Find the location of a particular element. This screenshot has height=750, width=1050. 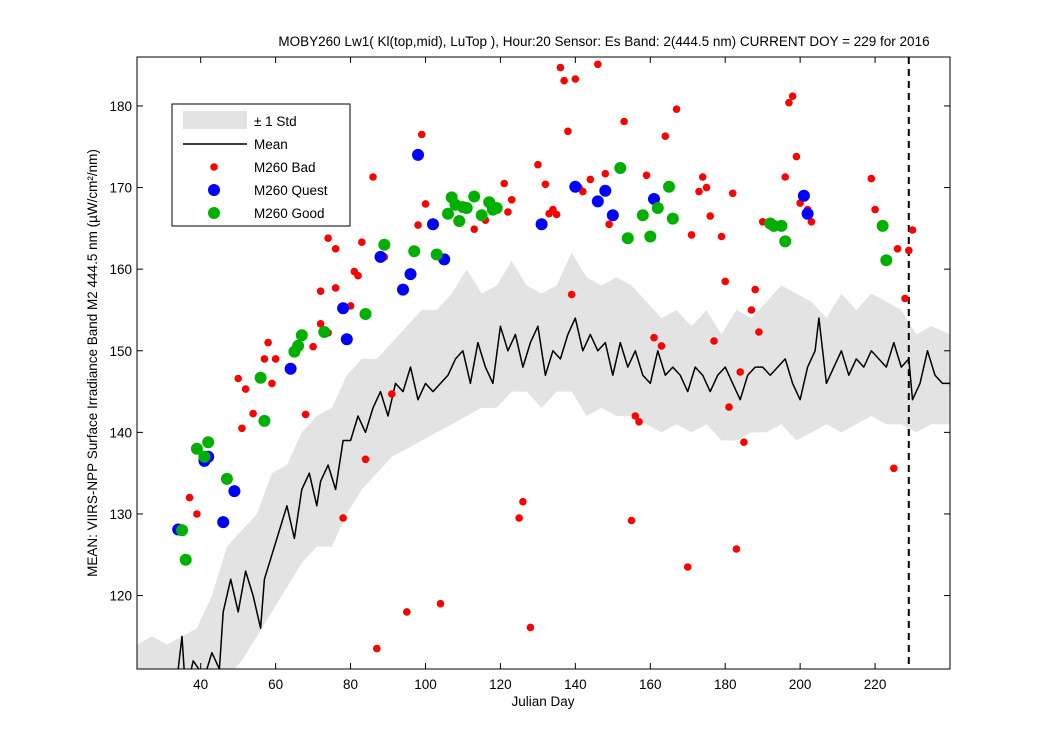

y-tick-label: 180 is located at coordinates (120, 106).